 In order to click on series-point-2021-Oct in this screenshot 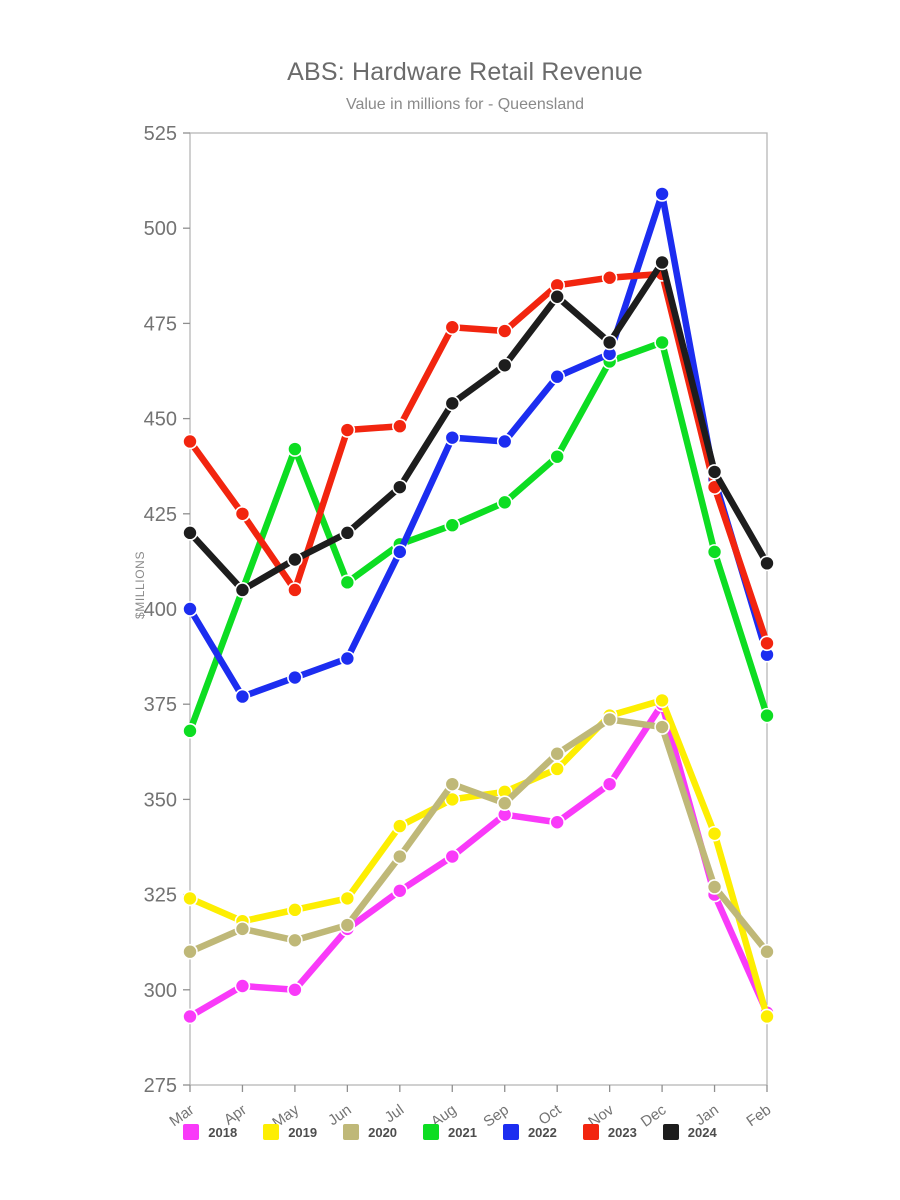, I will do `click(557, 456)`.